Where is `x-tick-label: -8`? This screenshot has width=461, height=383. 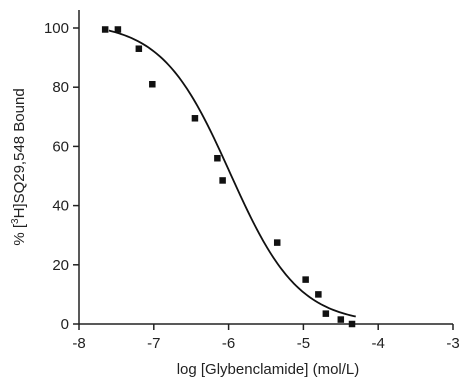 x-tick-label: -8 is located at coordinates (78, 343).